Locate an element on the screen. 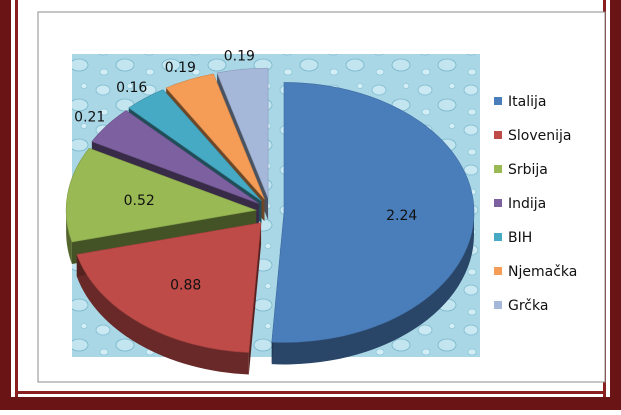  slice-side is located at coordinates (255, 298).